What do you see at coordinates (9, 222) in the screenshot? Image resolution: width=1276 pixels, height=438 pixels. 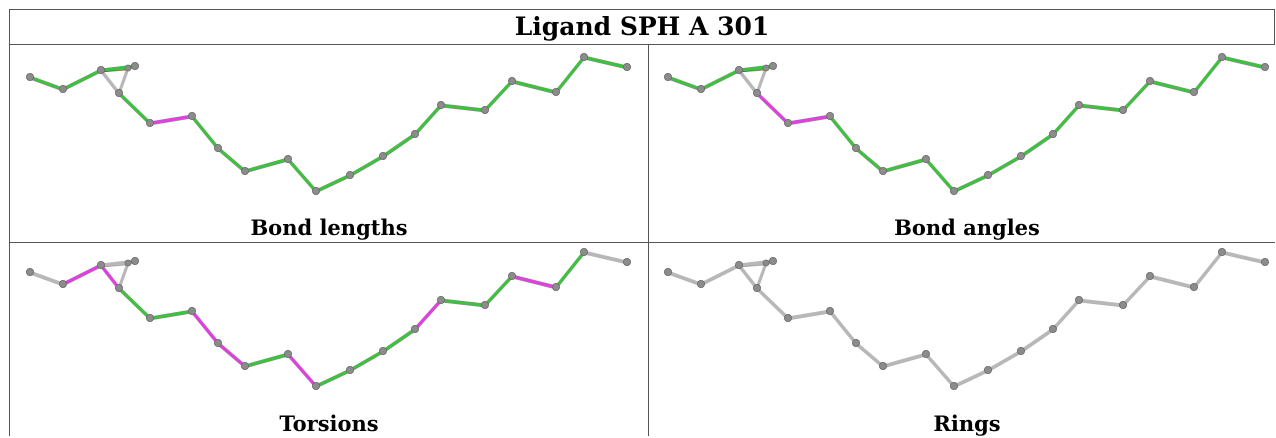 I see `frame-left-border` at bounding box center [9, 222].